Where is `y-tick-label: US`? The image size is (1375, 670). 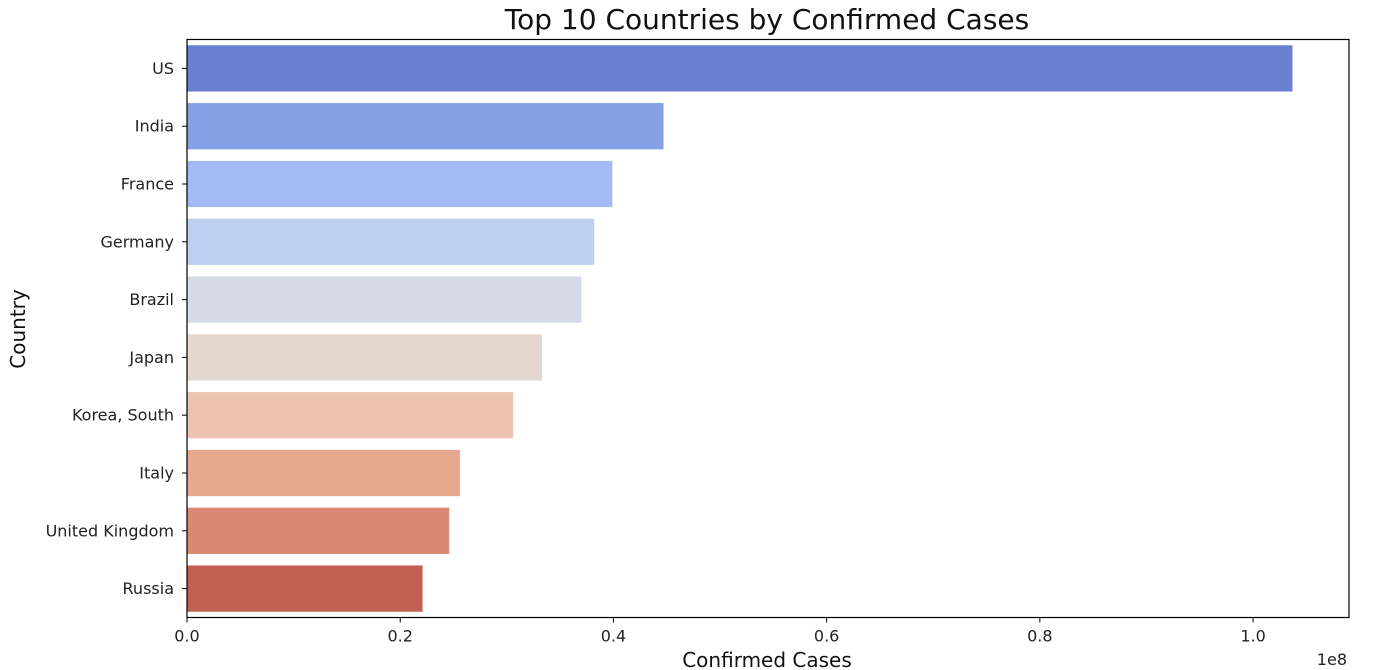 y-tick-label: US is located at coordinates (163, 68).